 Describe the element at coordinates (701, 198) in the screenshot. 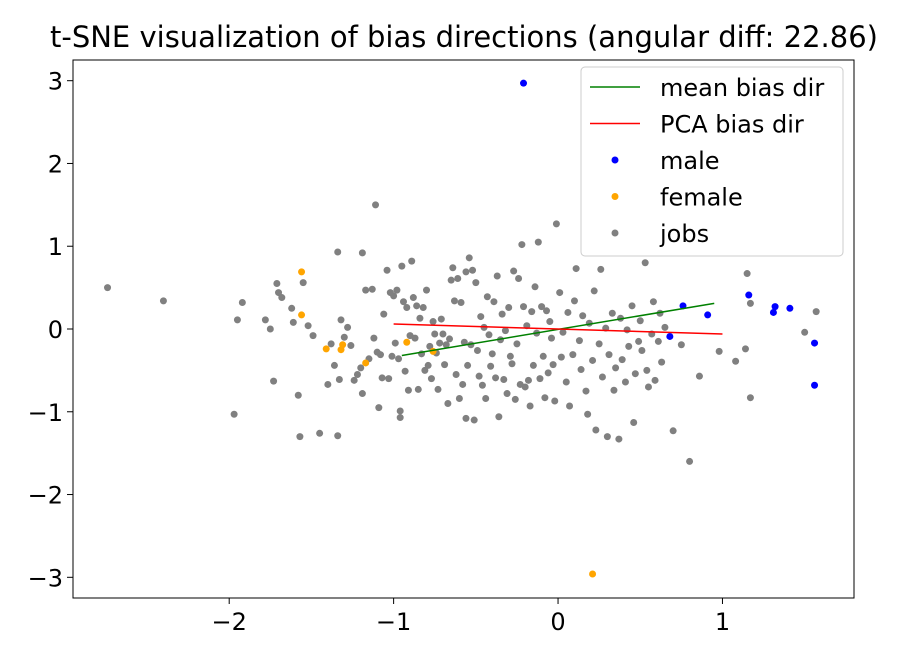

I see `legend-label-female: female` at that location.